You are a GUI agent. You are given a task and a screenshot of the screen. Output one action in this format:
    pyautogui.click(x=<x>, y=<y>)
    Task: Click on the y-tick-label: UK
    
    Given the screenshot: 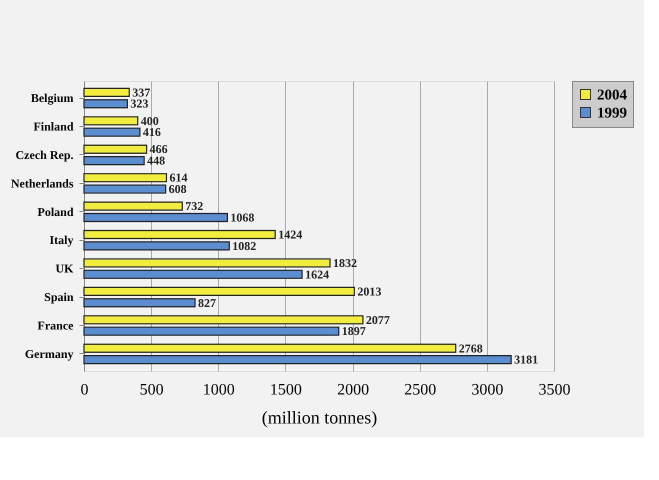 What is the action you would take?
    pyautogui.click(x=65, y=269)
    